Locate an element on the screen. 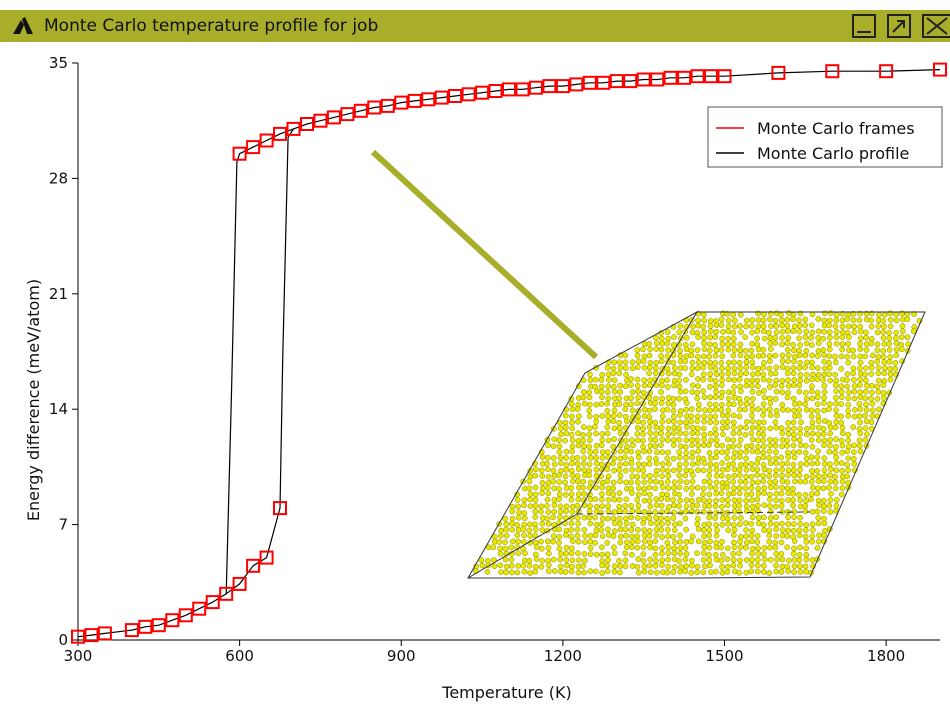  close-icon is located at coordinates (936, 26).